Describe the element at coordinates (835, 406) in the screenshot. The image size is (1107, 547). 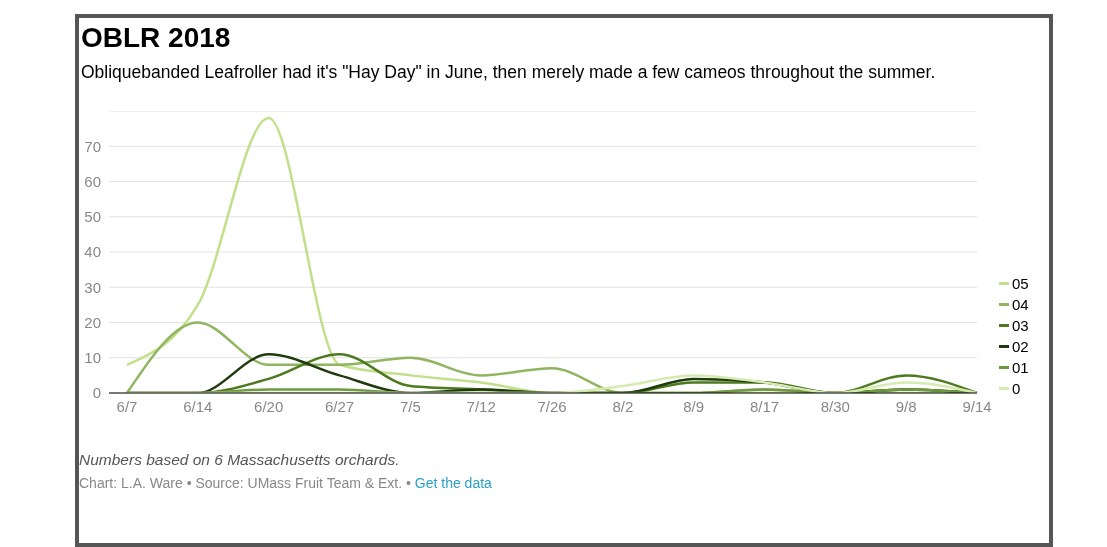
I see `x-tick-label: 8/30` at that location.